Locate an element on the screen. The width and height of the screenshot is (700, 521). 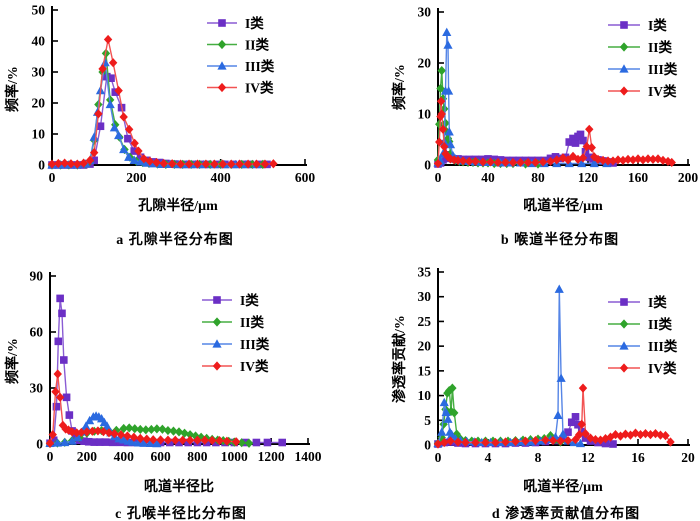
y-axis-label-b: 频率/% is located at coordinates (400, 87).